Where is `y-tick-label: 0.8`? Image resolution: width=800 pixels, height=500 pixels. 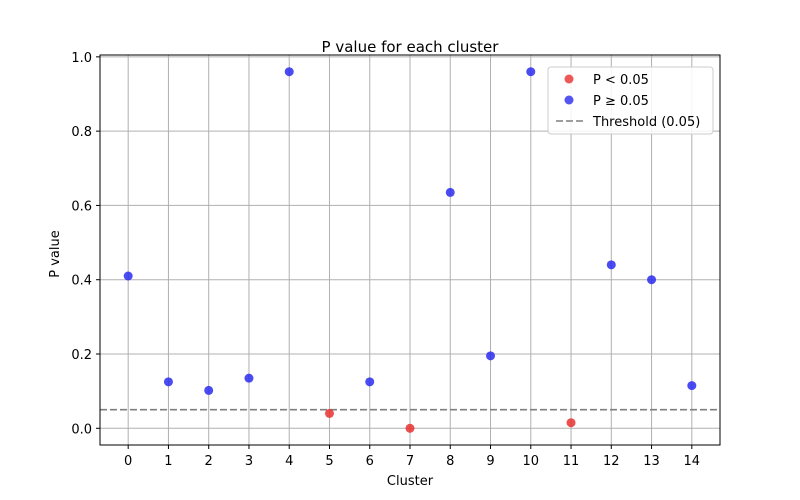
y-tick-label: 0.8 is located at coordinates (81, 132).